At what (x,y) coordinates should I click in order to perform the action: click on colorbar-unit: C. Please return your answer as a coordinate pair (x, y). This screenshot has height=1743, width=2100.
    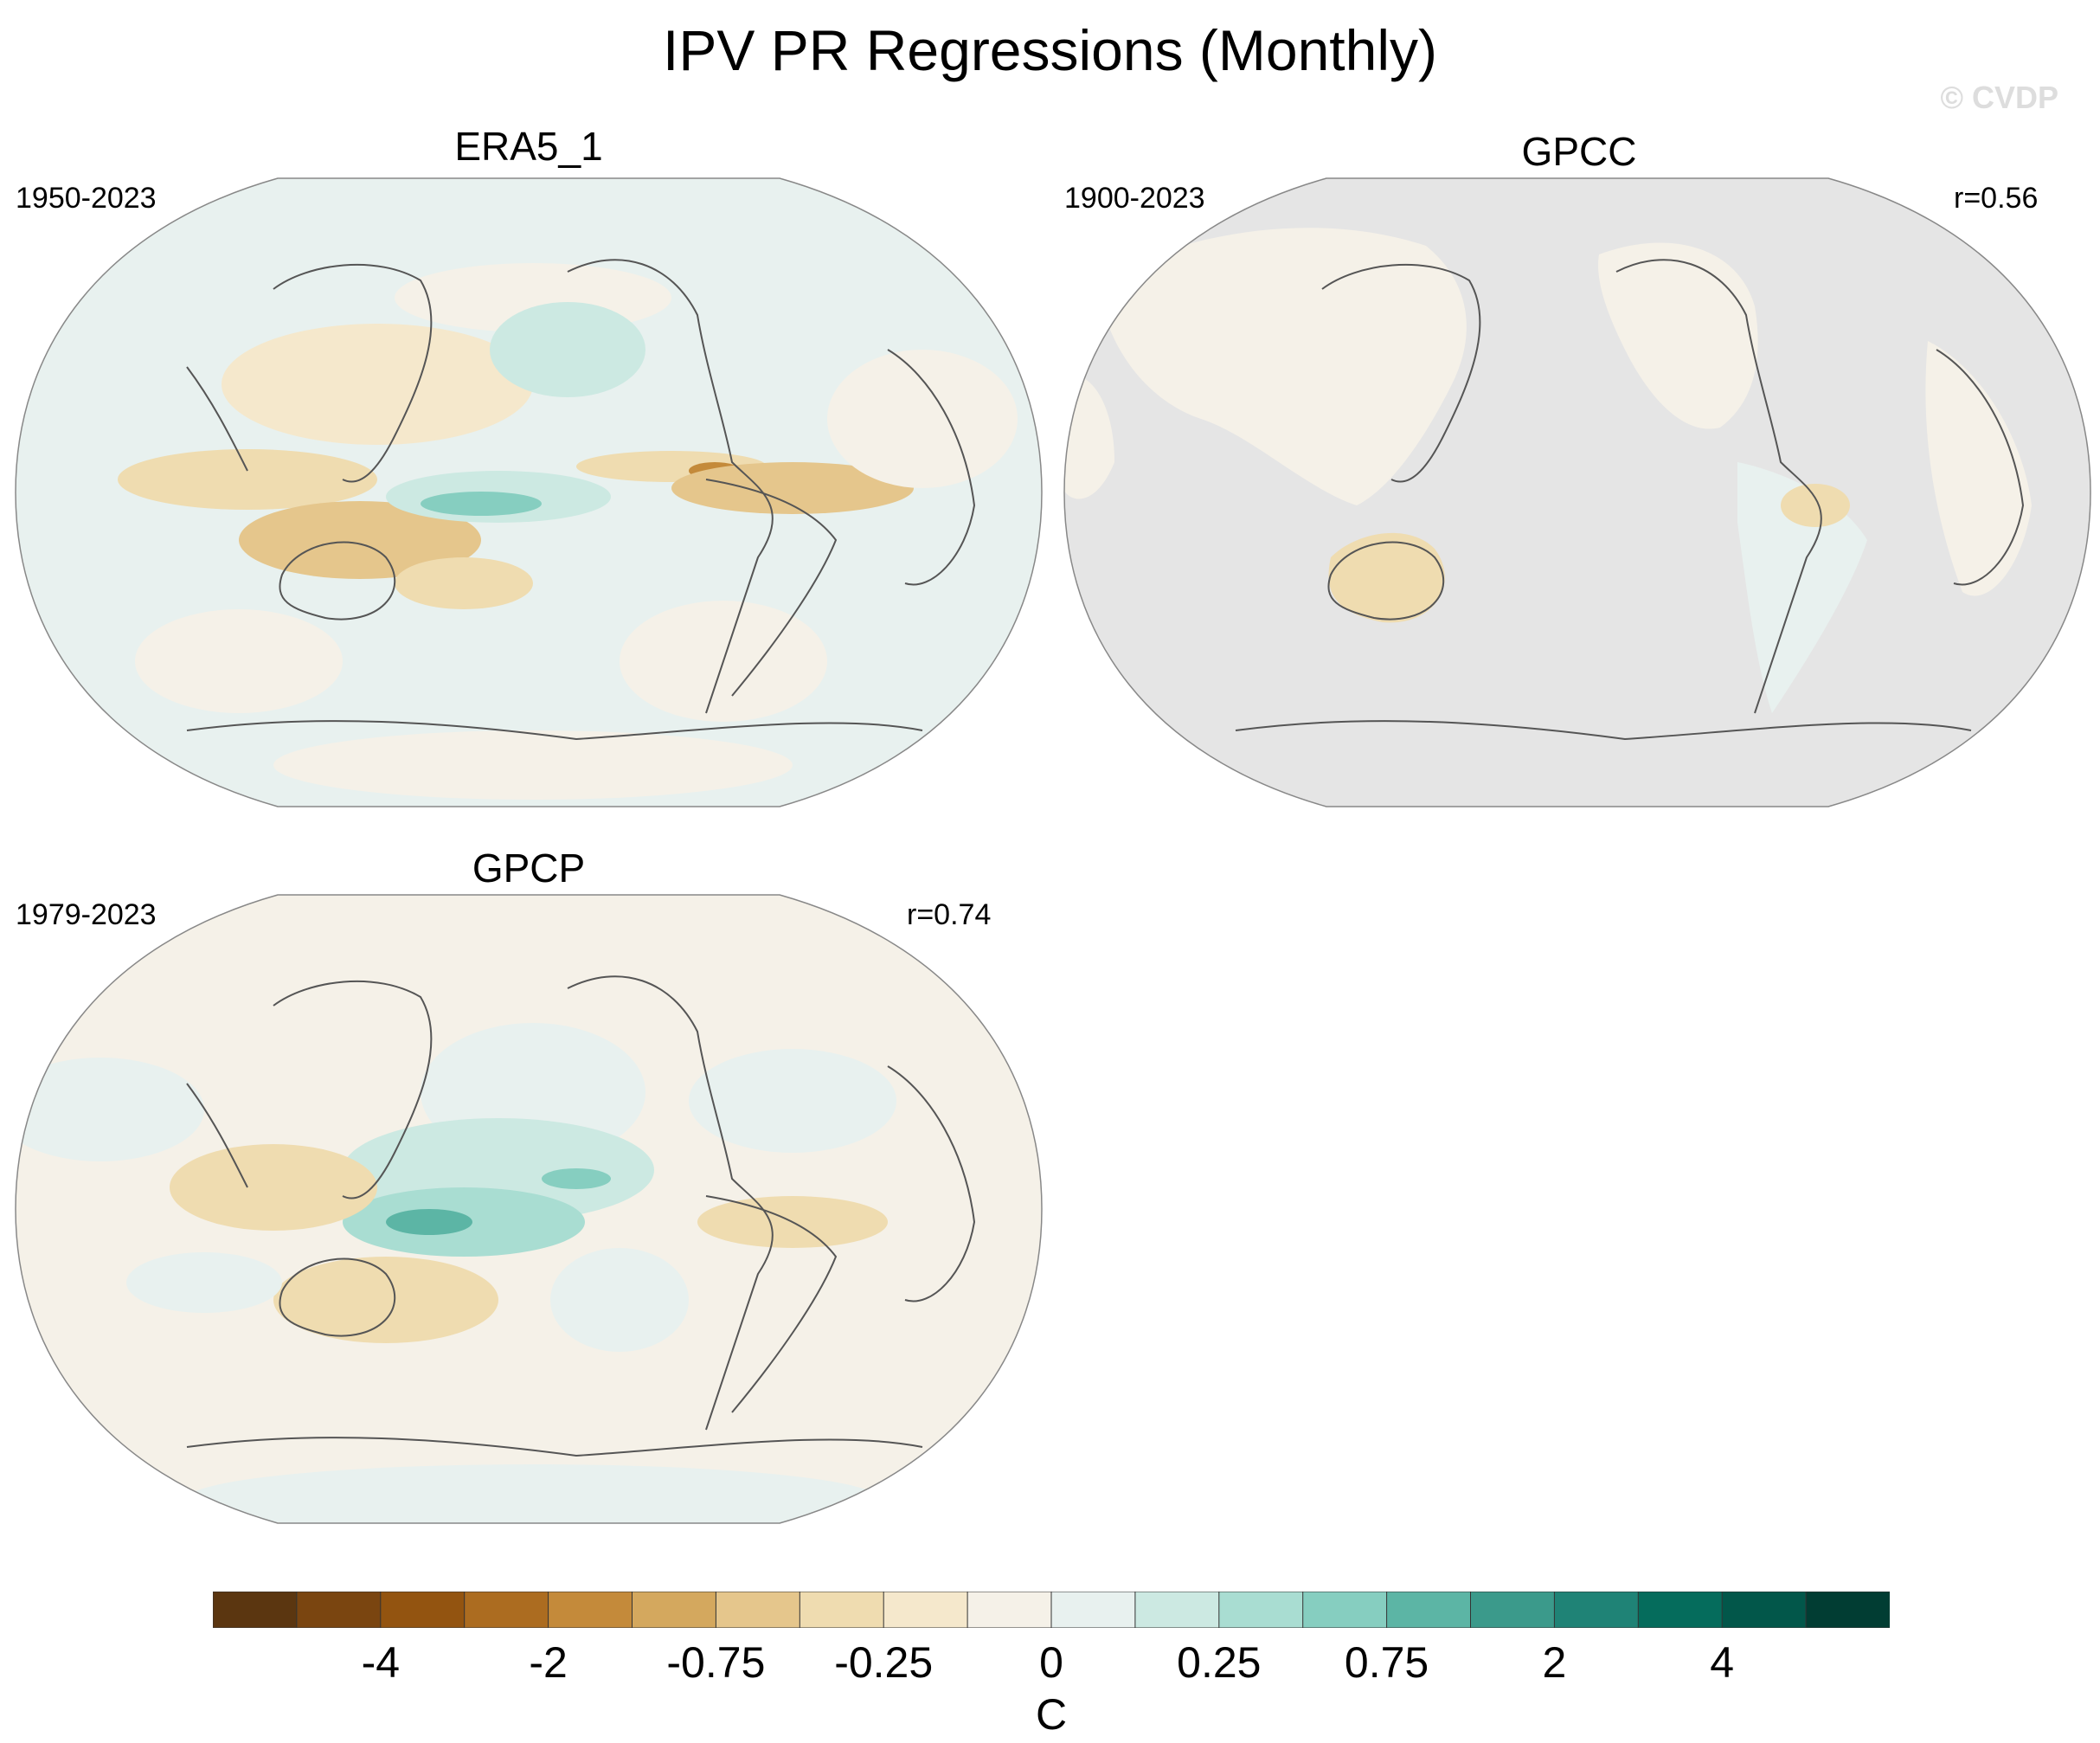
    Looking at the image, I should click on (1051, 1714).